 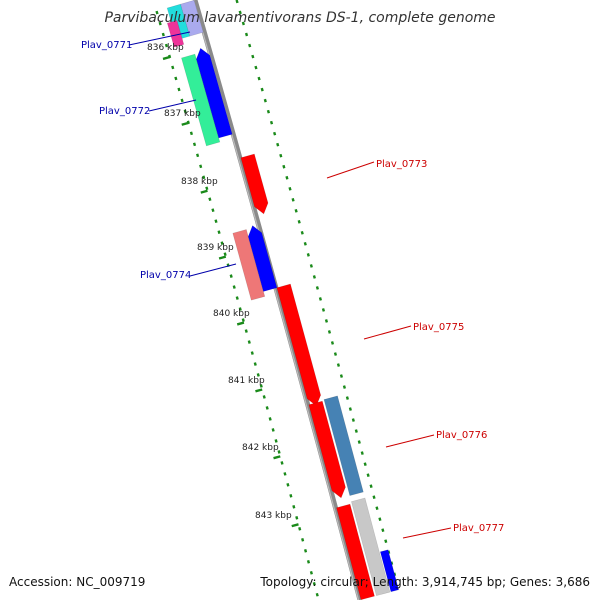 I want to click on gene-label-plav-0775: Plav_0775, so click(x=438, y=327).